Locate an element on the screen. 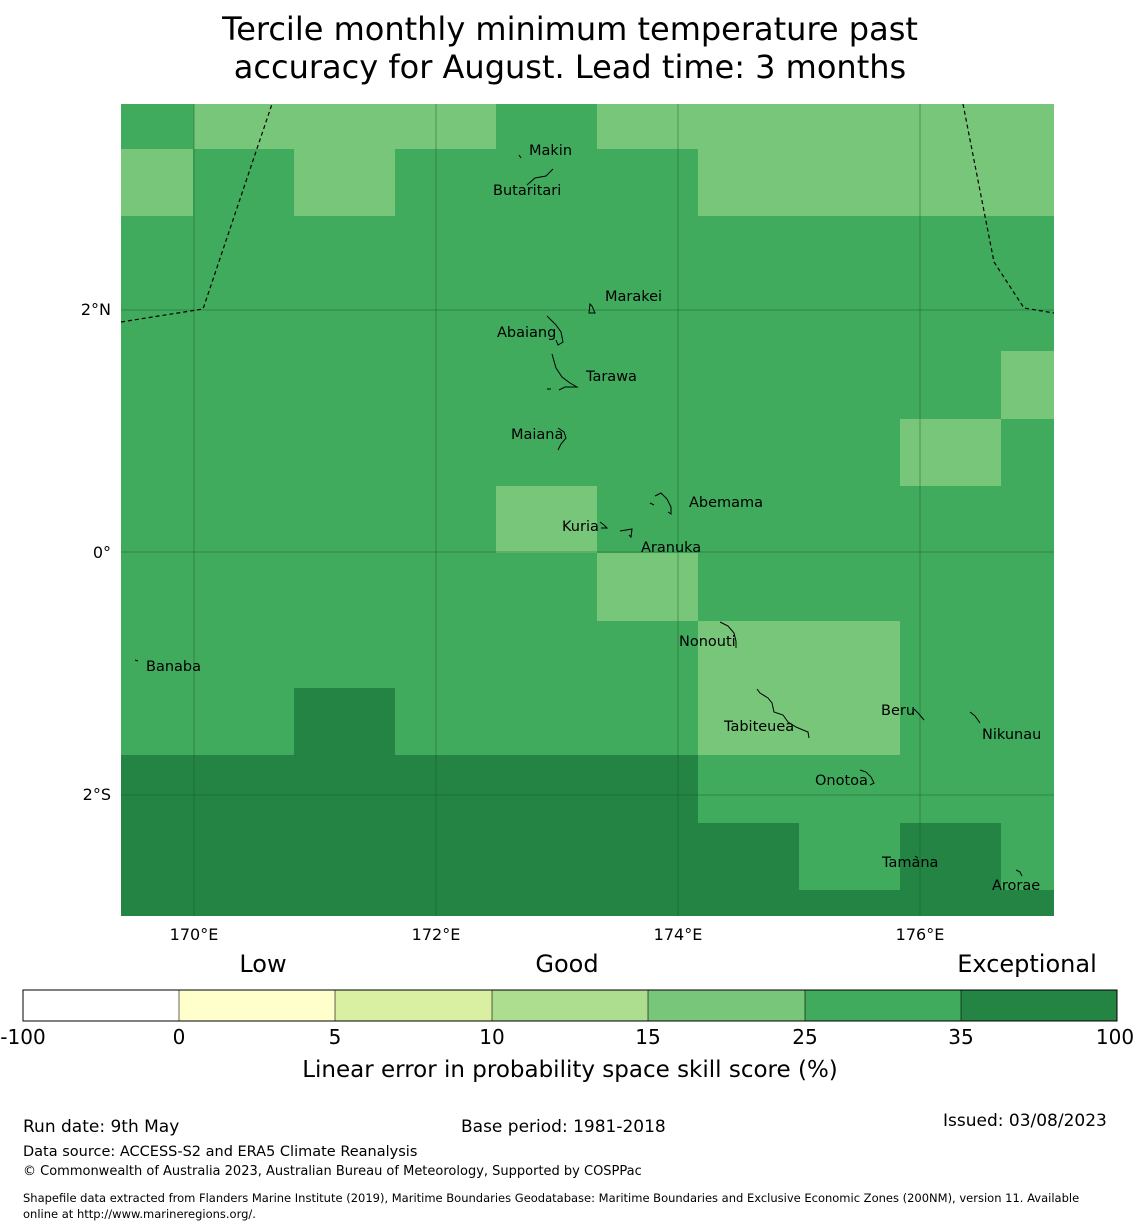 This screenshot has width=1140, height=1230. island-label-nonouti: Nonouti is located at coordinates (707, 642).